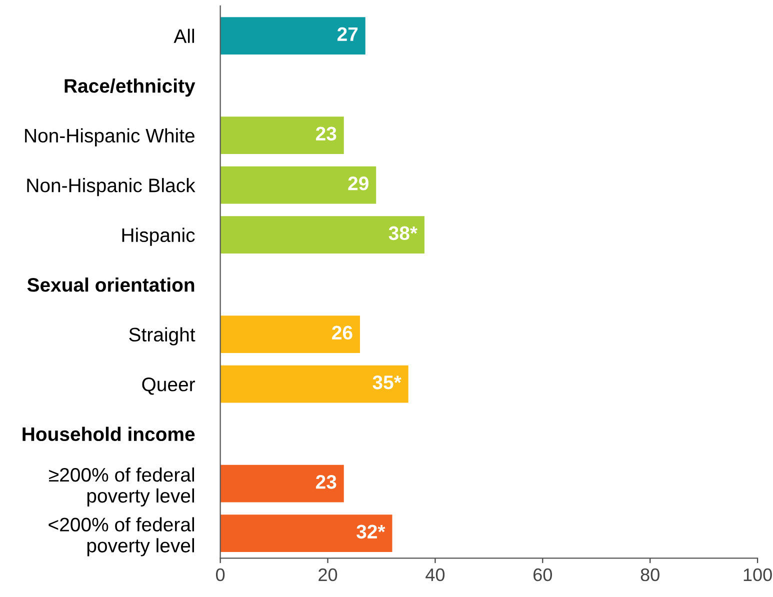 The width and height of the screenshot is (773, 597). I want to click on x-tick-label: 80, so click(650, 575).